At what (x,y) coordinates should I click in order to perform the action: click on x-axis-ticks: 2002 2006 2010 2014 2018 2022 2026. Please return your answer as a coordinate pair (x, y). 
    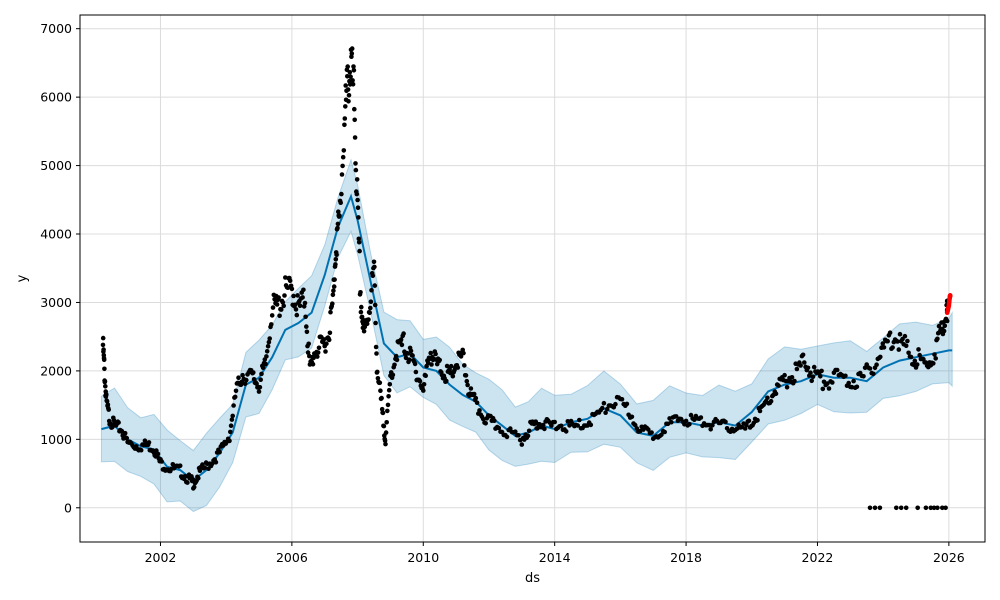
    Looking at the image, I should click on (555, 553).